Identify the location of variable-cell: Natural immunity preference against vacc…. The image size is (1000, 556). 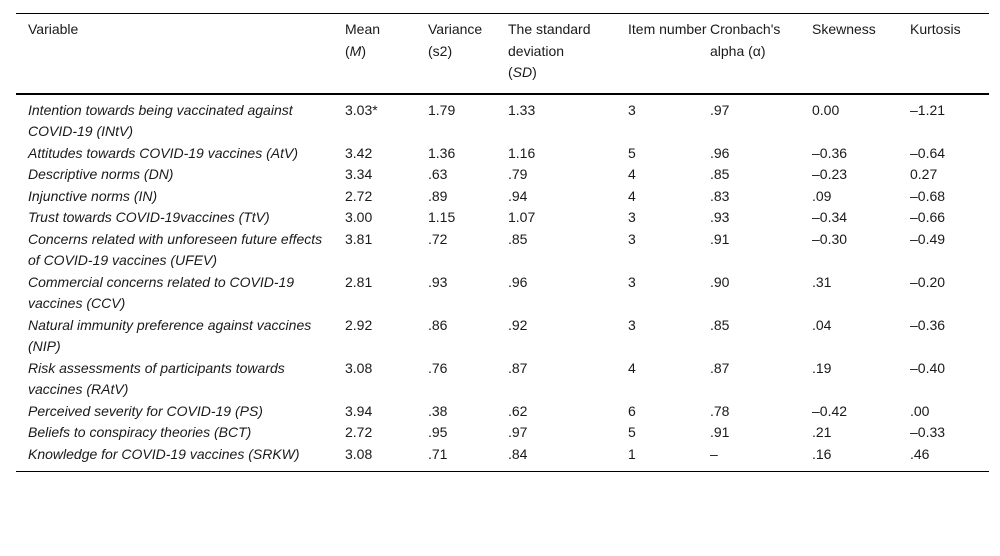
(170, 335).